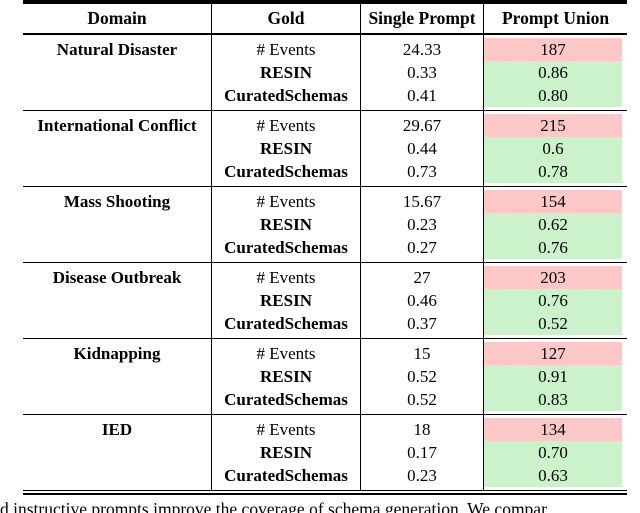 Image resolution: width=640 pixels, height=513 pixels. What do you see at coordinates (553, 399) in the screenshot?
I see `prompt-union-value: 0.83` at bounding box center [553, 399].